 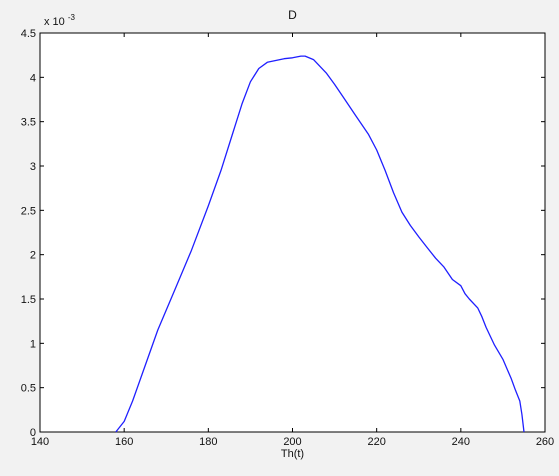 I want to click on chart-title: D, so click(x=292, y=15).